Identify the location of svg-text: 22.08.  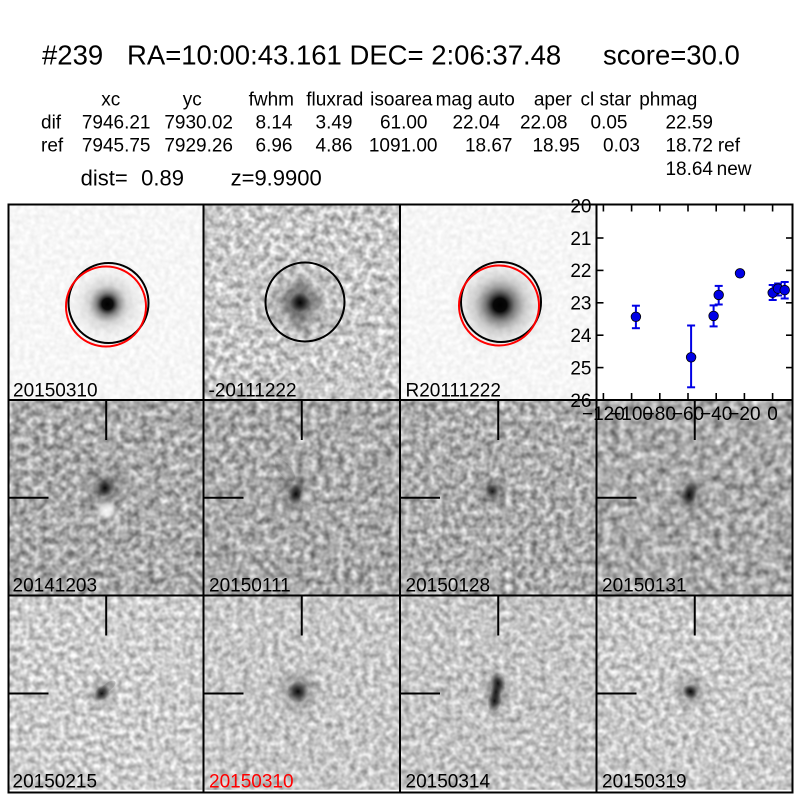
(544, 122).